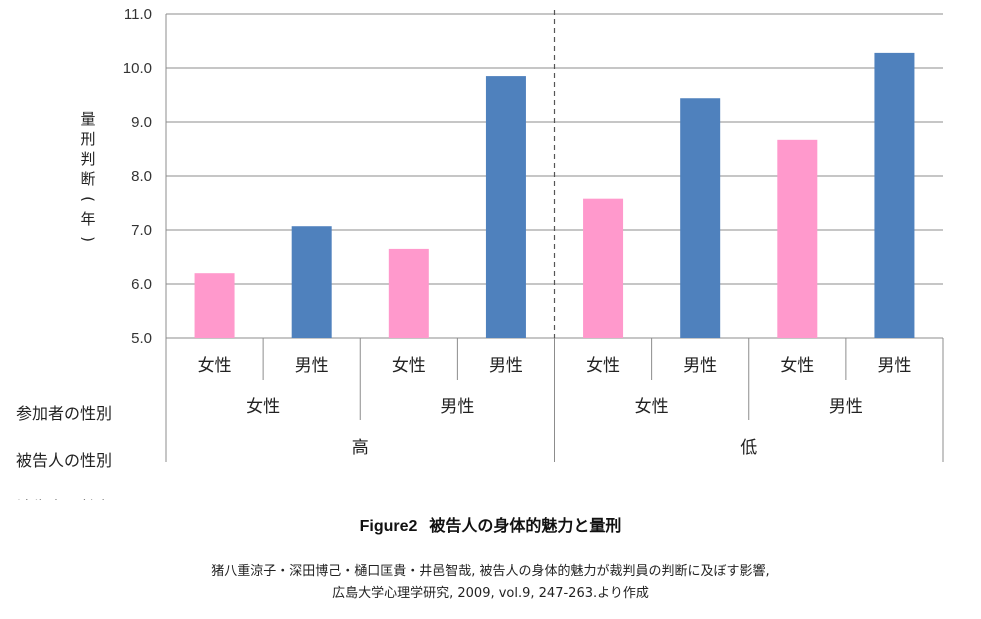 Image resolution: width=981 pixels, height=619 pixels. I want to click on y-tick-label: 5.0, so click(141, 338).